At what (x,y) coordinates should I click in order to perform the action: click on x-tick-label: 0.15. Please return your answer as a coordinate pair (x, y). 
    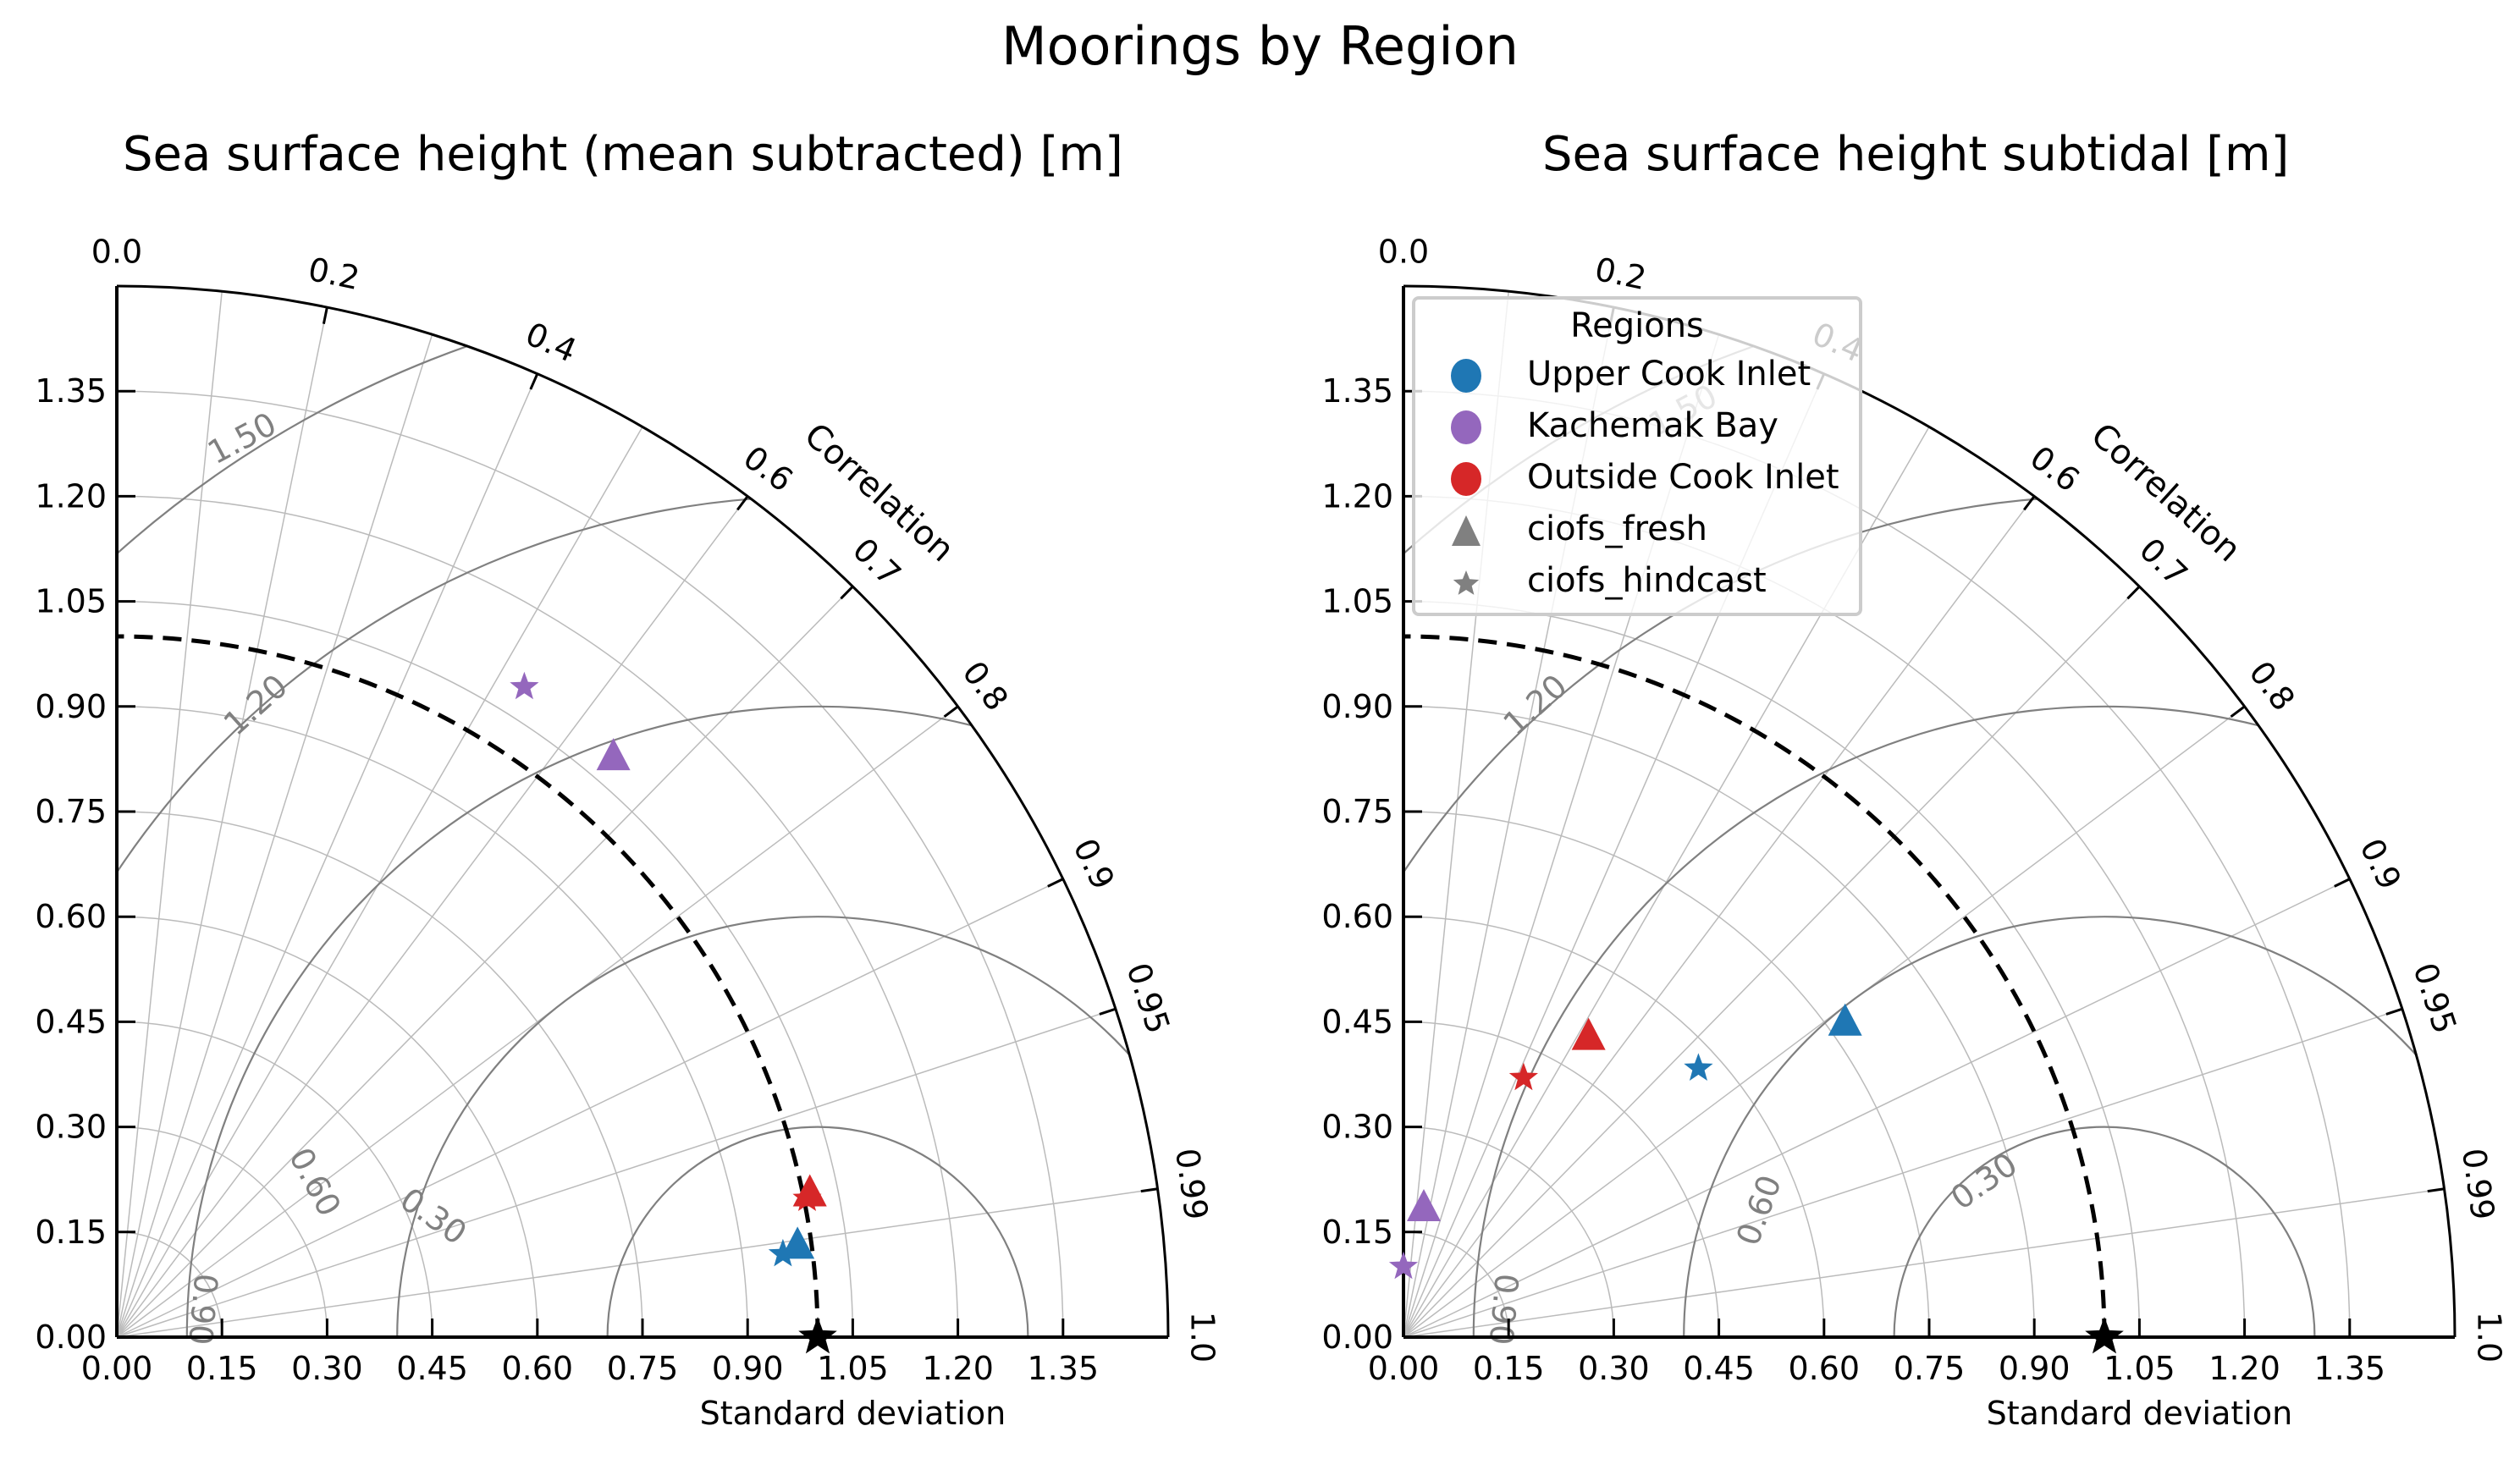
    Looking at the image, I should click on (222, 1368).